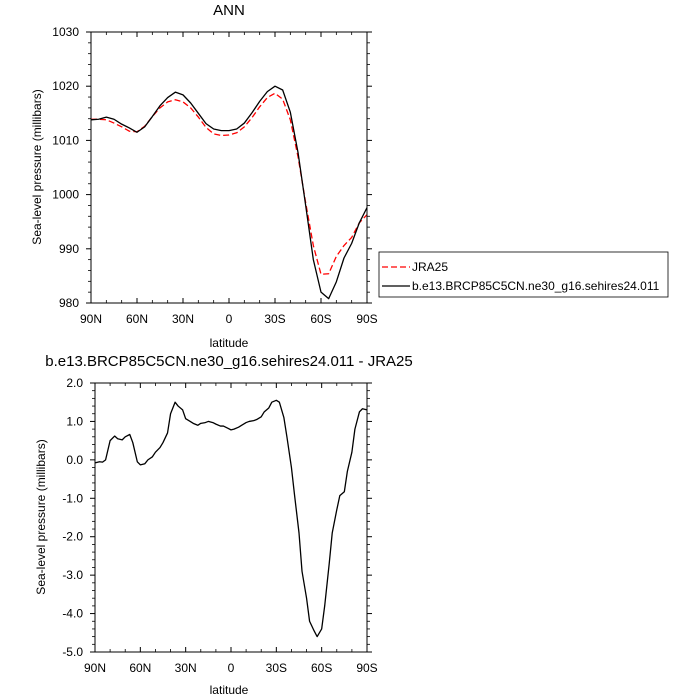  What do you see at coordinates (72, 498) in the screenshot?
I see `y-tick-label: -1.0` at bounding box center [72, 498].